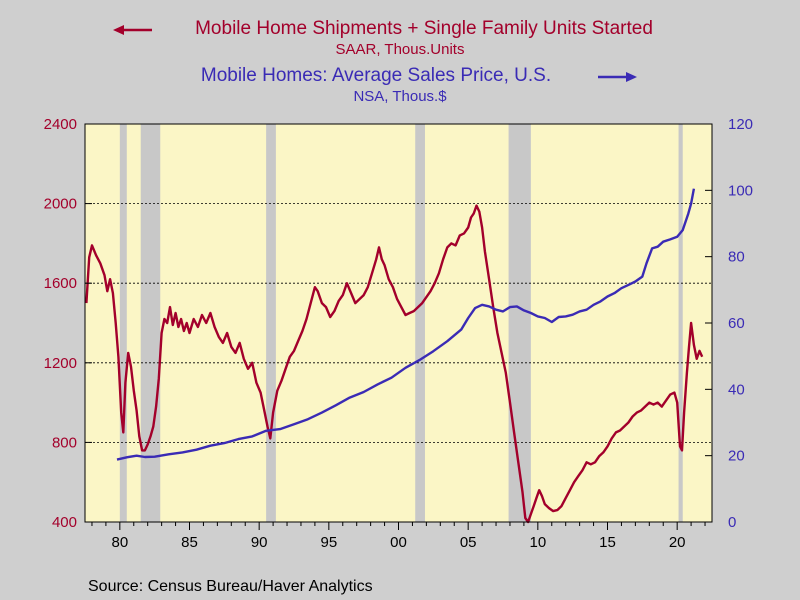 The image size is (800, 600). Describe the element at coordinates (607, 542) in the screenshot. I see `x-tick-label-15: 15` at that location.